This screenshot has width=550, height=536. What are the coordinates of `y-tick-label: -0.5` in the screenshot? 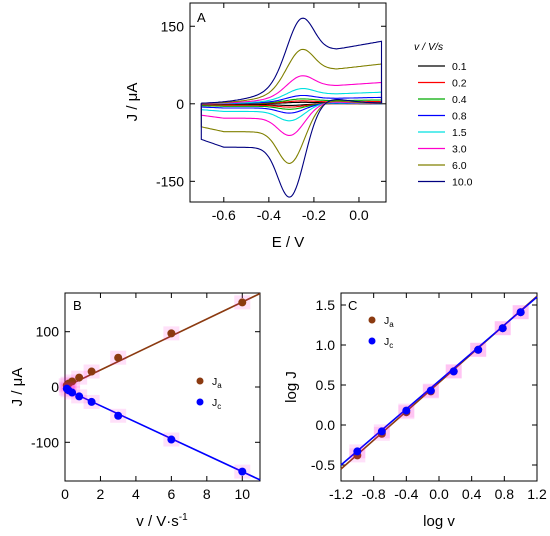 It's located at (323, 465).